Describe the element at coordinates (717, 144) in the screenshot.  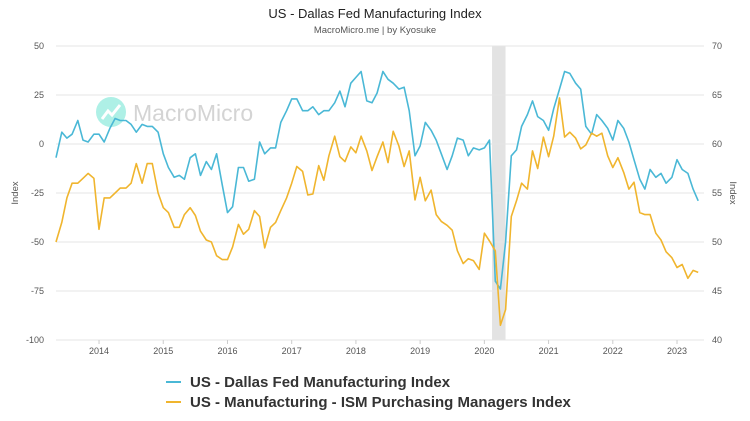
I see `right-axis-tick-label: 60` at that location.